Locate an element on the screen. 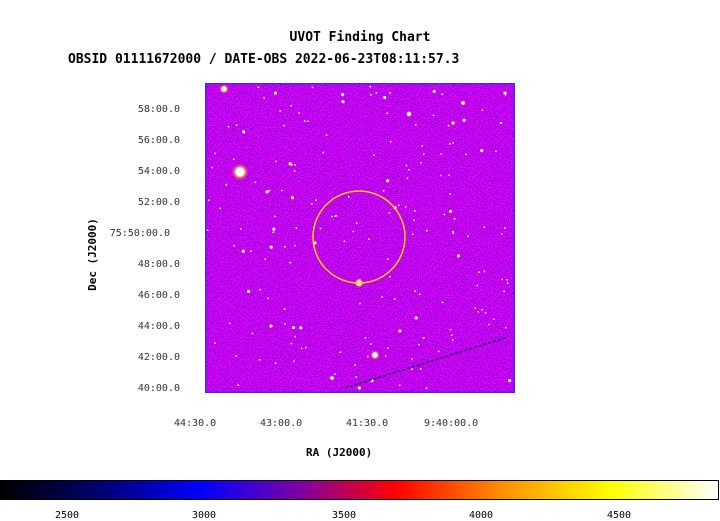 The width and height of the screenshot is (720, 521). y-tick: 56:00.0 is located at coordinates (158, 140).